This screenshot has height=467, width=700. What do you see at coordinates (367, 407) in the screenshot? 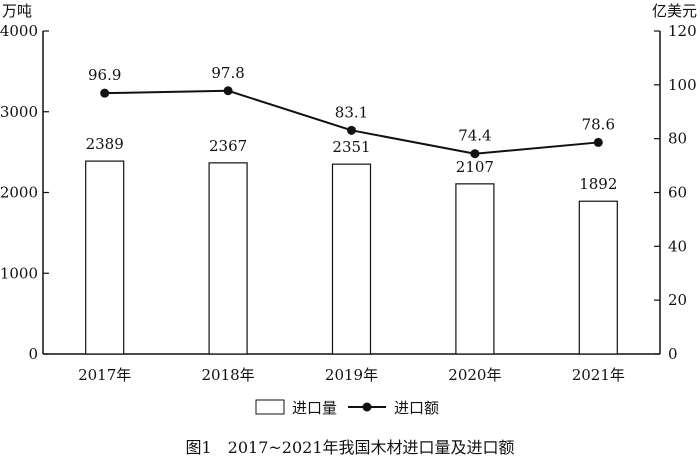
I see `legend-line-marker` at bounding box center [367, 407].